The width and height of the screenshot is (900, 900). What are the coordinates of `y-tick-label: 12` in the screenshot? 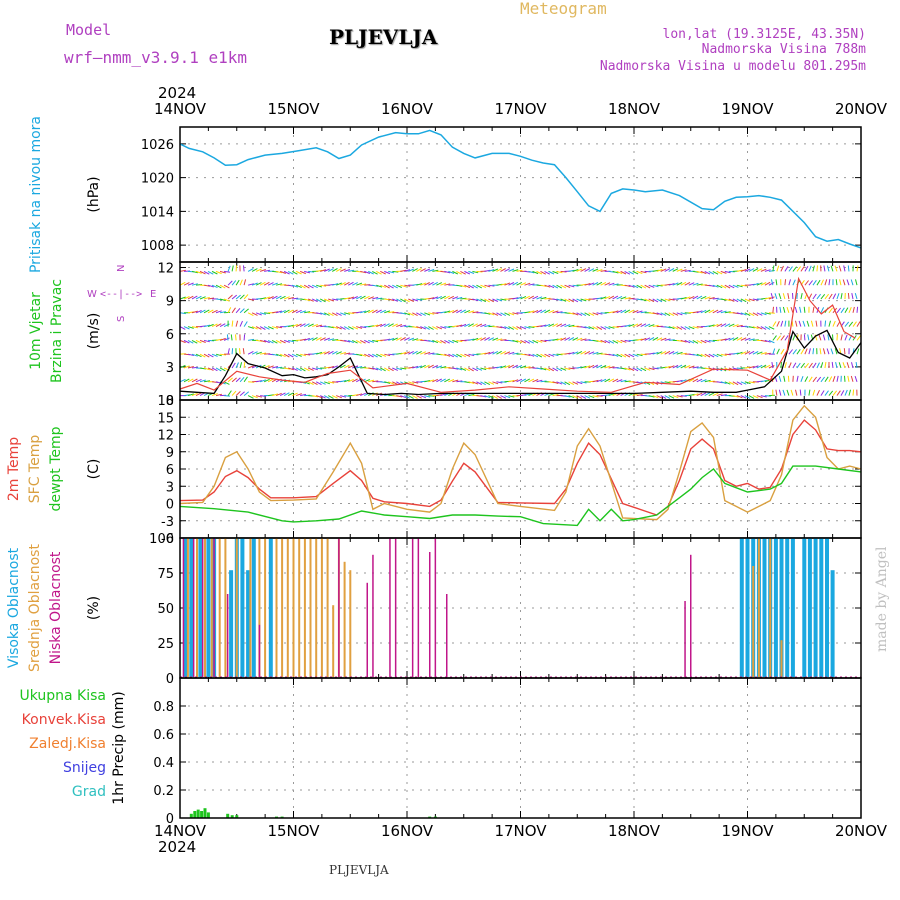 It's located at (165, 269).